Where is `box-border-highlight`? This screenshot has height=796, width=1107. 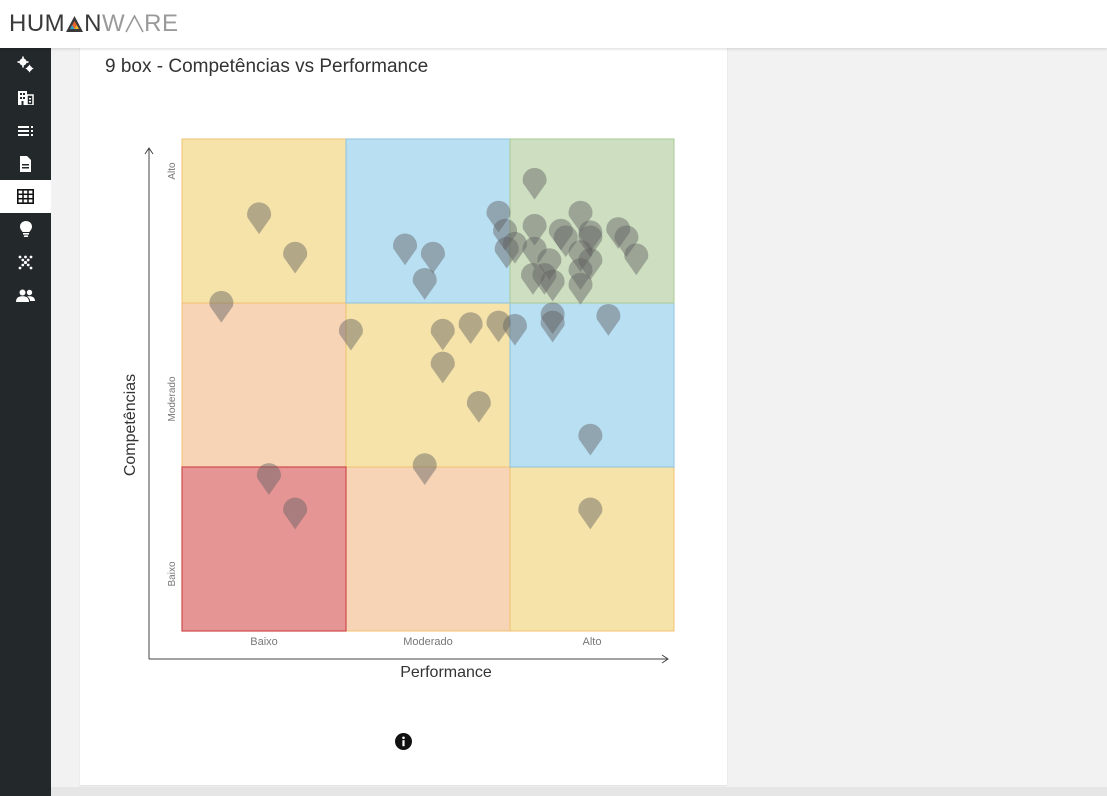
box-border-highlight is located at coordinates (264, 549).